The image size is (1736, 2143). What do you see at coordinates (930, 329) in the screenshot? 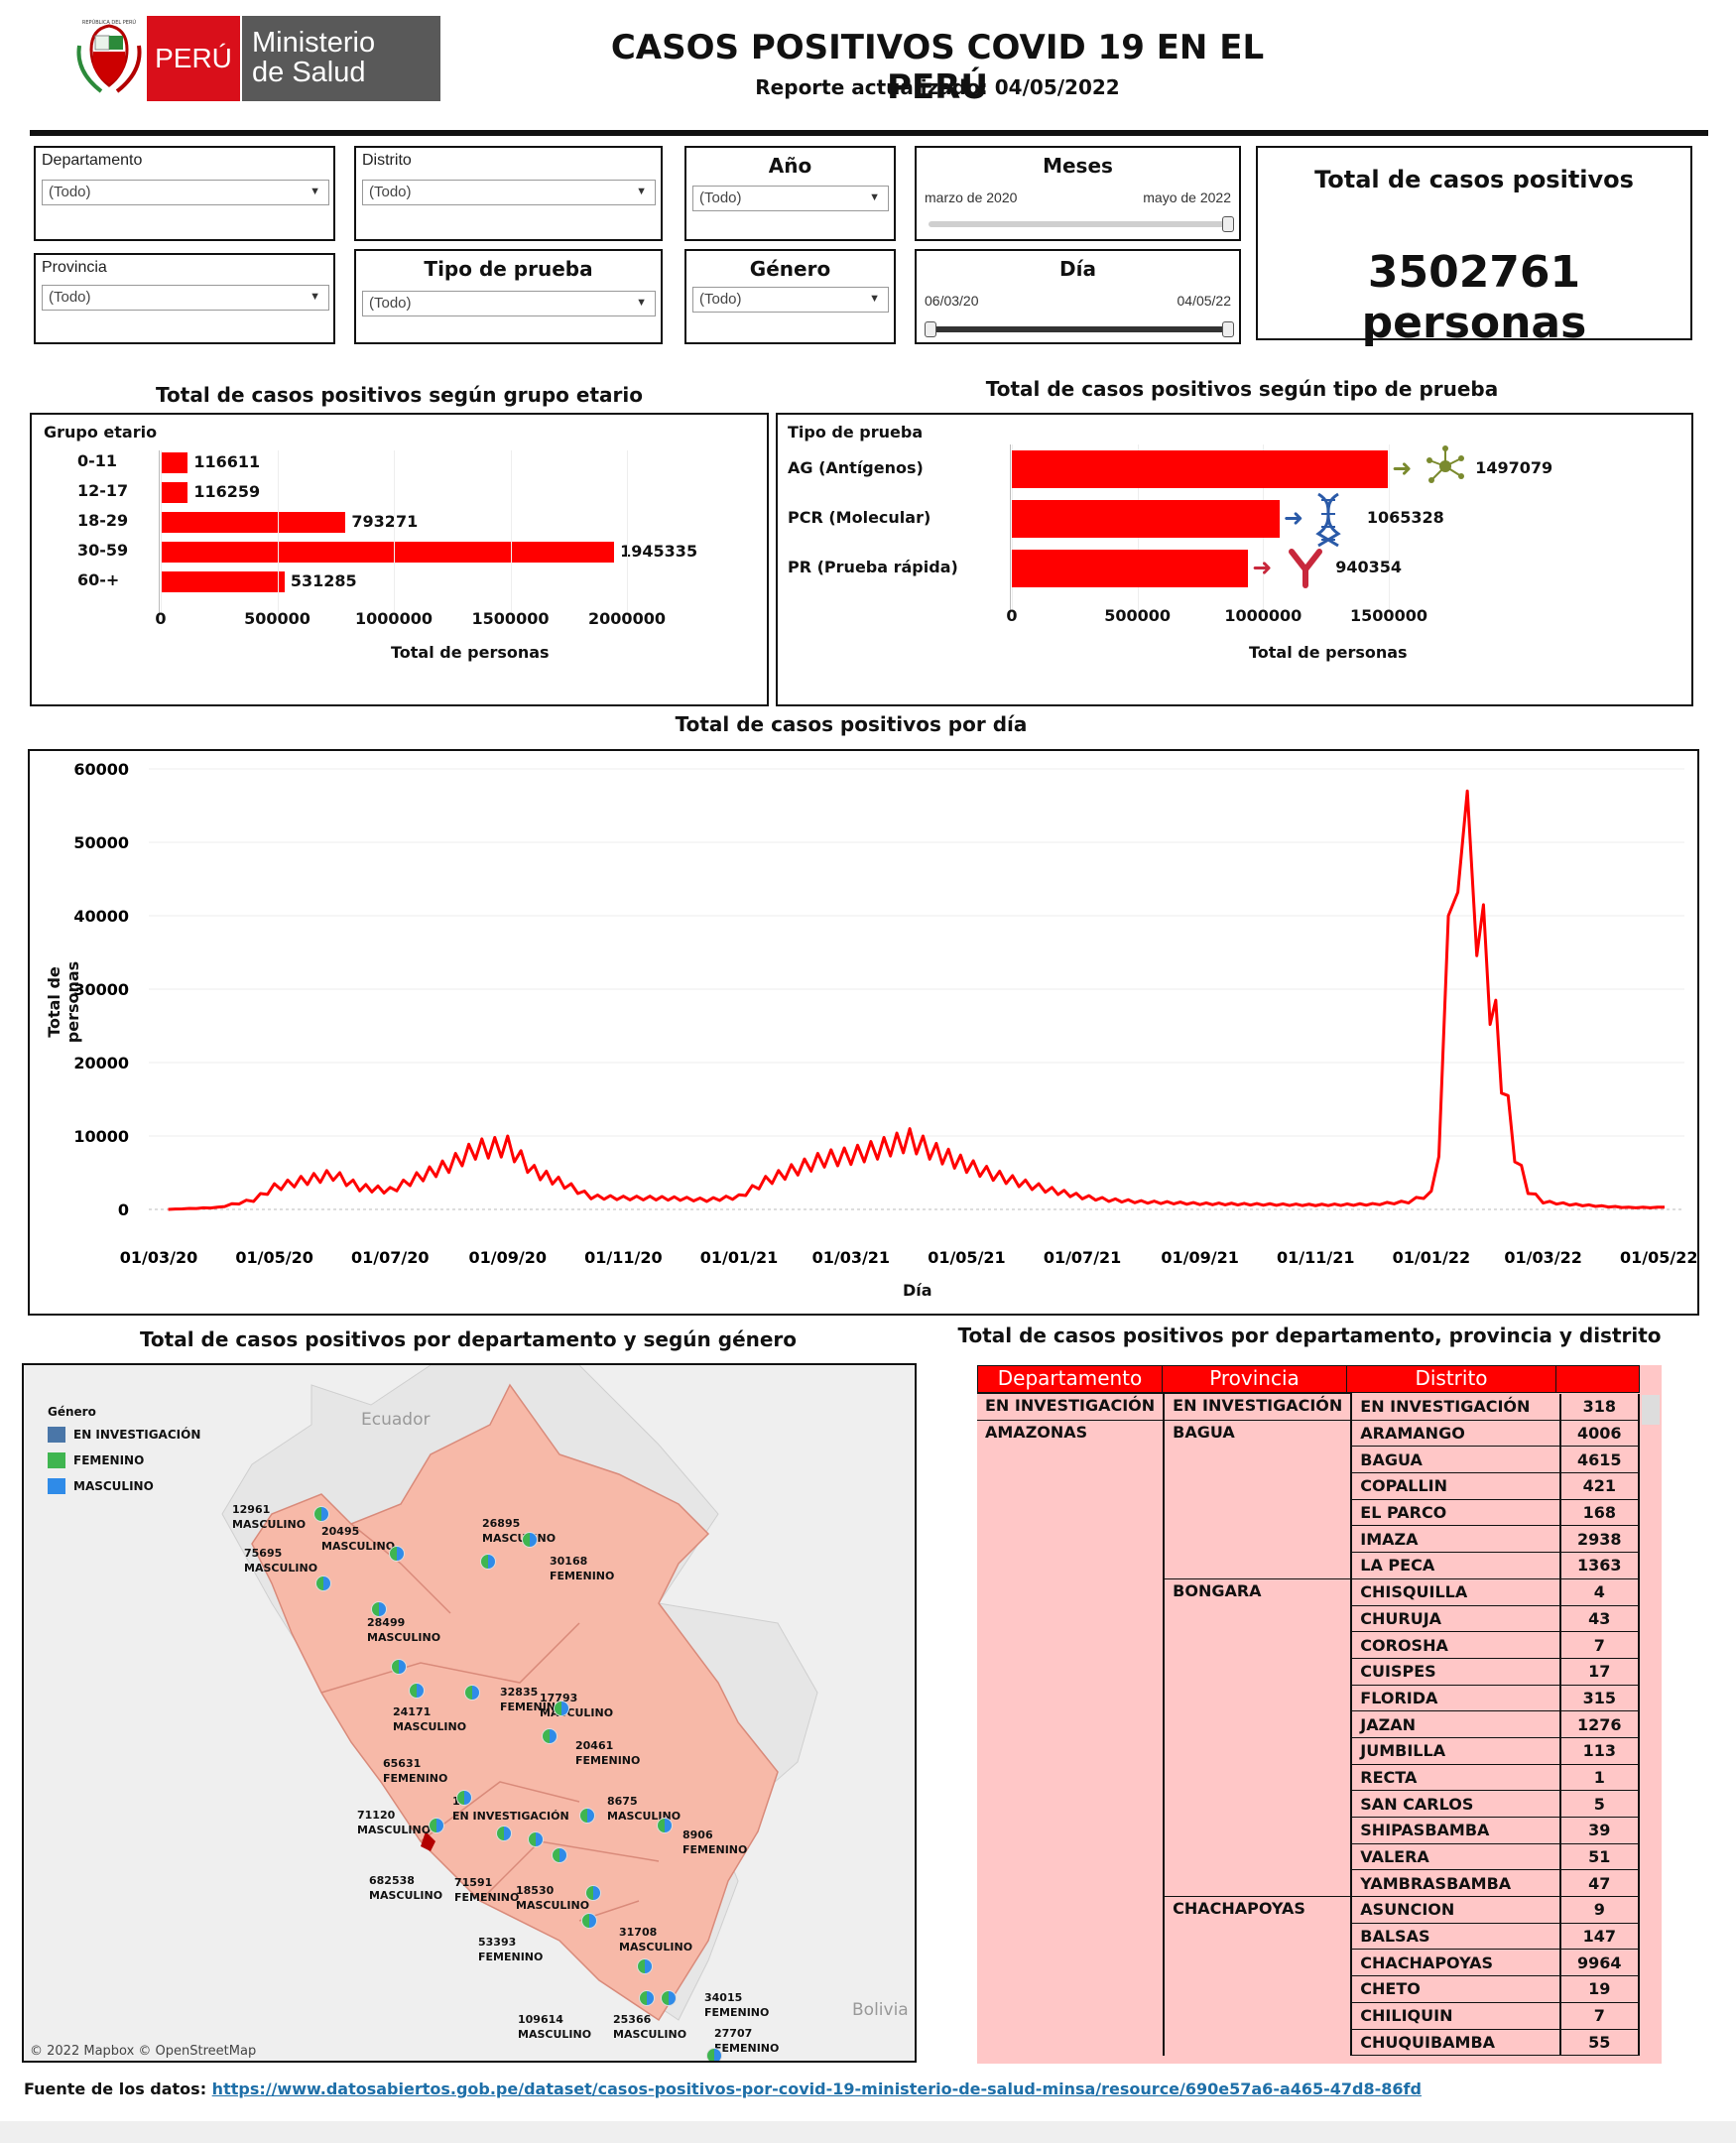
I see `dia-slider-start-handle` at bounding box center [930, 329].